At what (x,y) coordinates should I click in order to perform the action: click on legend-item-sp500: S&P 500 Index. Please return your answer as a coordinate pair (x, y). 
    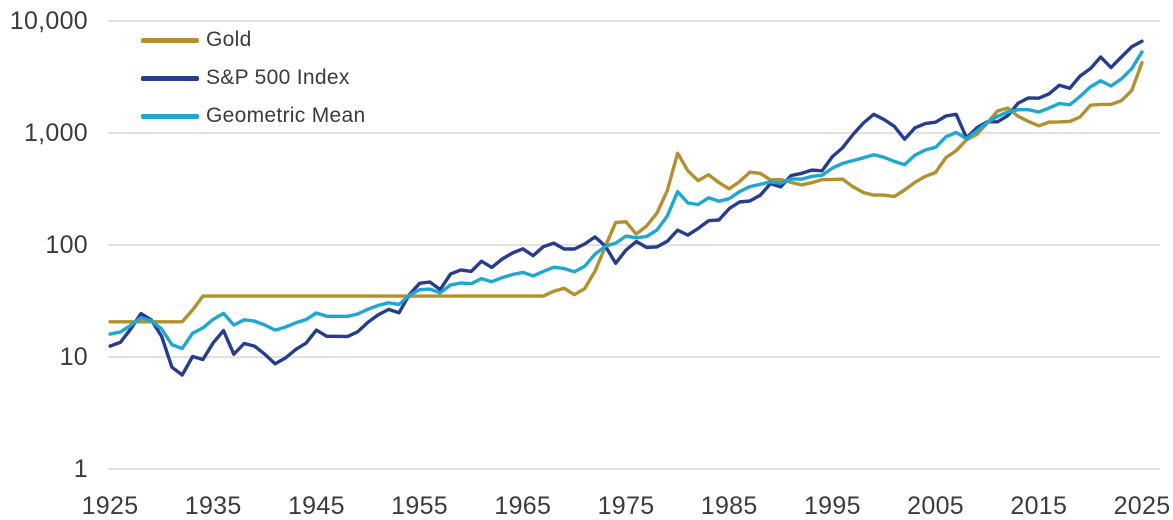
    Looking at the image, I should click on (253, 78).